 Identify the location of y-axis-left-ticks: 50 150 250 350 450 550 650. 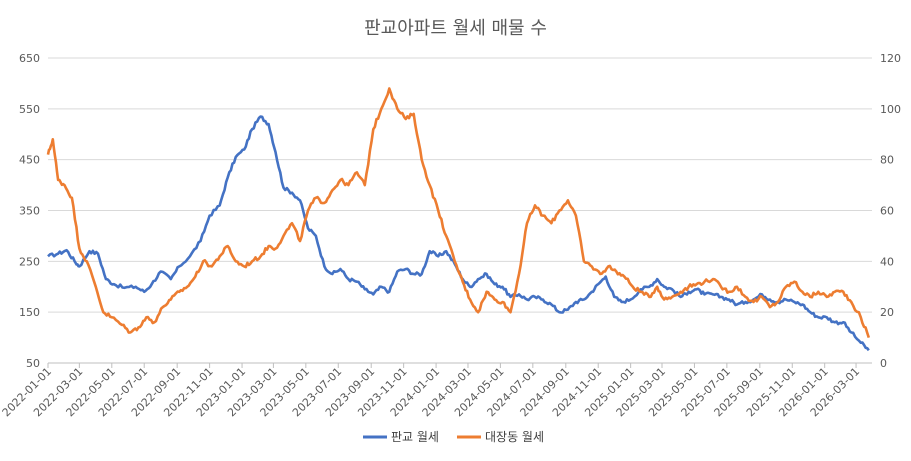
(29, 211).